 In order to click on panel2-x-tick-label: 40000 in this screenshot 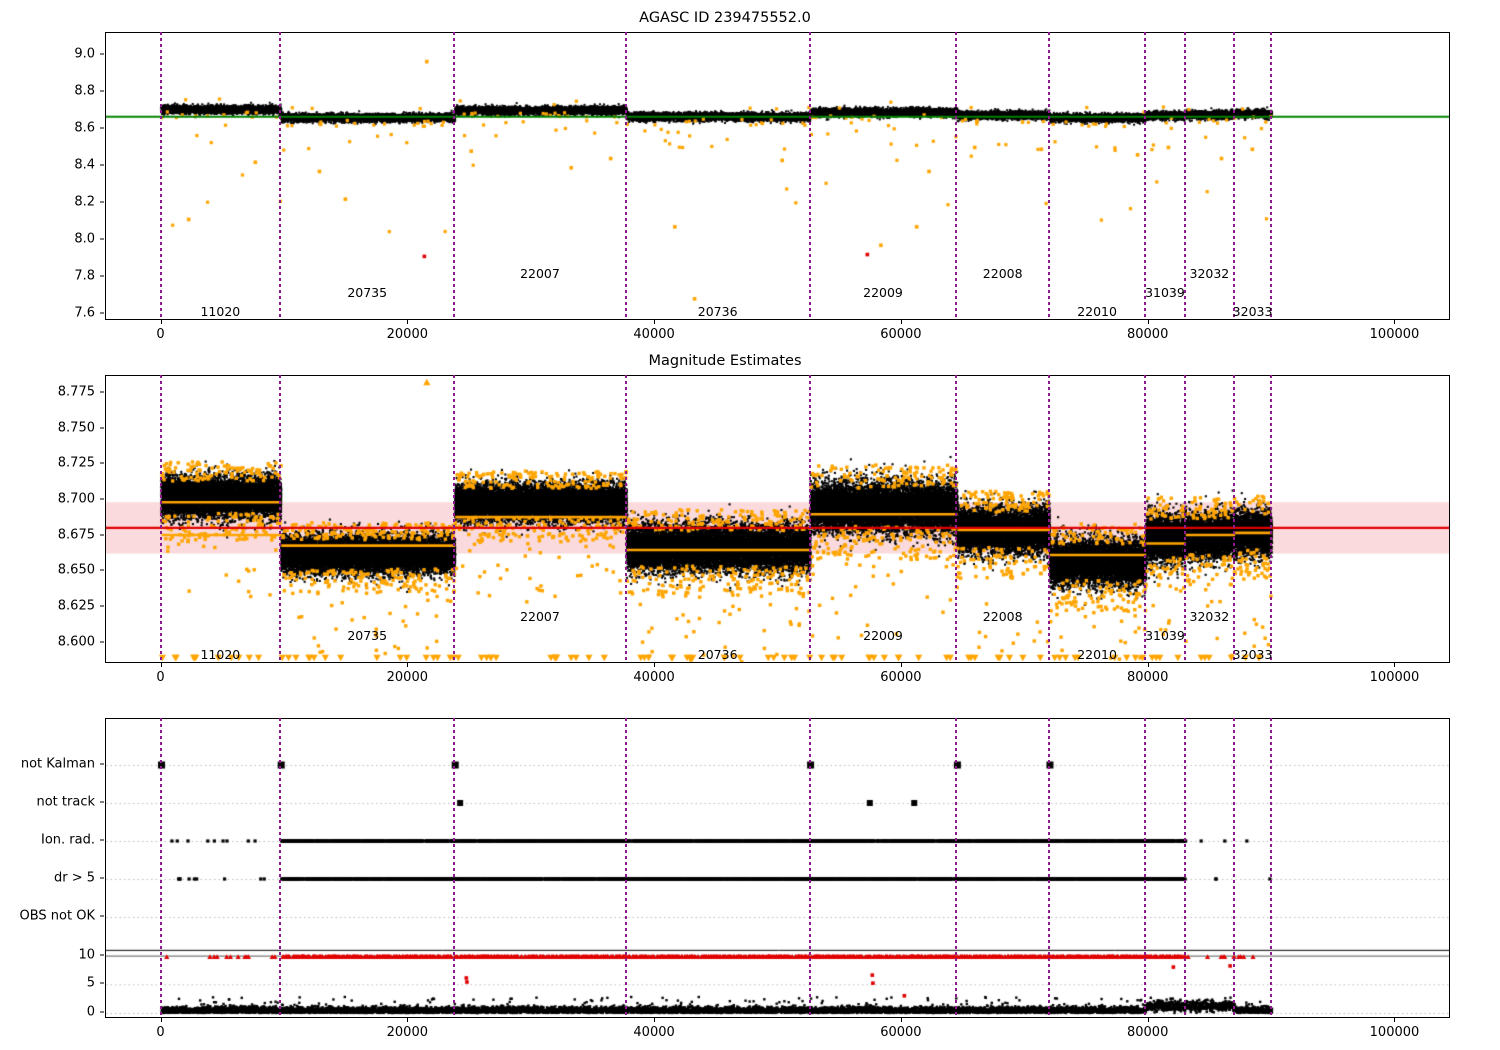, I will do `click(654, 677)`.